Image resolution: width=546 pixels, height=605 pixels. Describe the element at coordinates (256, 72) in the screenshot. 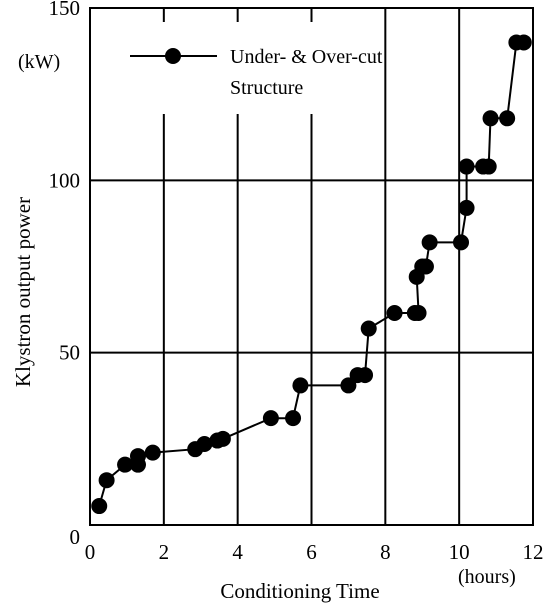

I see `legend: Under- & Over-cut Structure` at that location.